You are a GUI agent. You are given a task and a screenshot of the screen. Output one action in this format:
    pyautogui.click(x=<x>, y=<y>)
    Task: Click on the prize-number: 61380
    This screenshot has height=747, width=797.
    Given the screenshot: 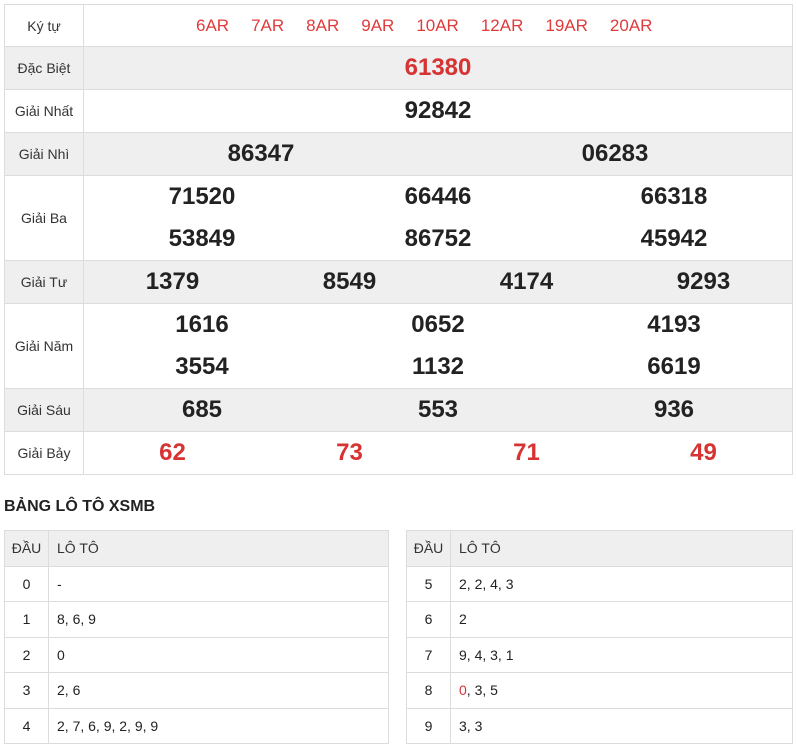 What is the action you would take?
    pyautogui.click(x=438, y=67)
    